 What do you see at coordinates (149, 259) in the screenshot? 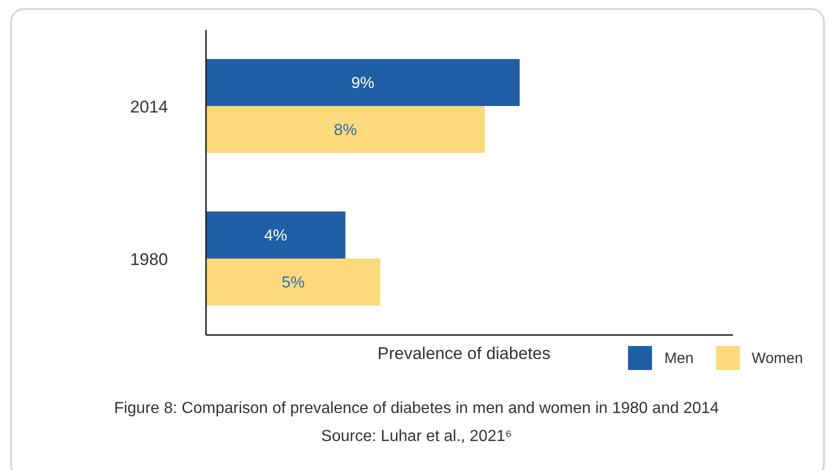
I see `y-tick-label: 1980` at bounding box center [149, 259].